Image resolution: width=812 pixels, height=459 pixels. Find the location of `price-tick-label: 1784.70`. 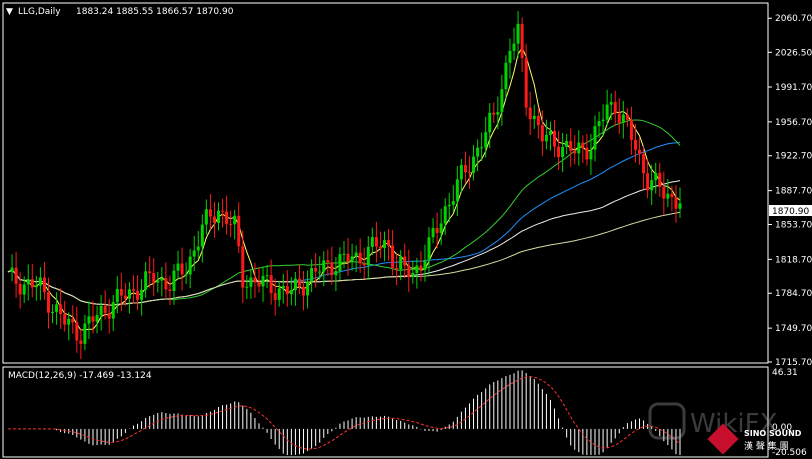

price-tick-label: 1784.70 is located at coordinates (793, 294).